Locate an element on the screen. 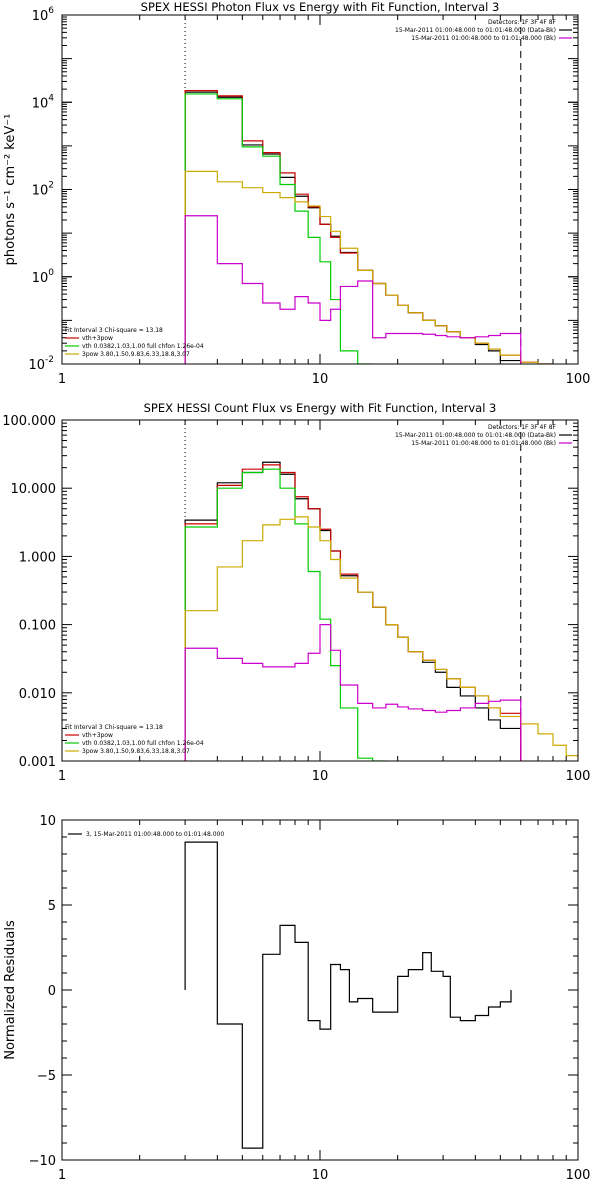 This screenshot has height=1200, width=600. y-tick-label: 0.010 is located at coordinates (37, 694).